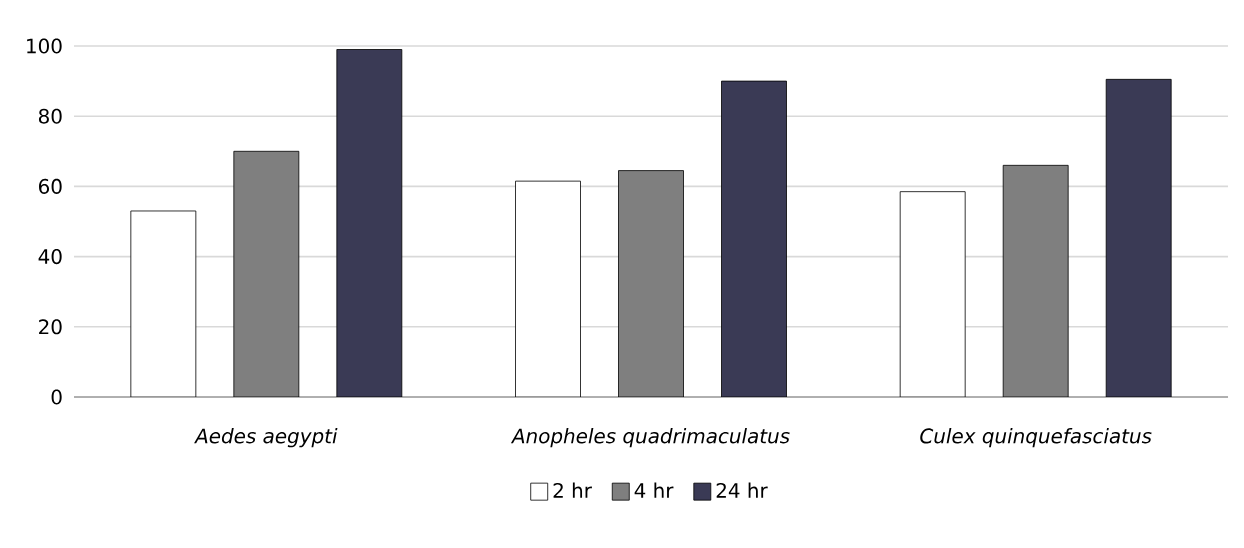 The height and width of the screenshot is (548, 1244). What do you see at coordinates (650, 438) in the screenshot?
I see `x-tick-label: Anopheles quadrimaculatus` at bounding box center [650, 438].